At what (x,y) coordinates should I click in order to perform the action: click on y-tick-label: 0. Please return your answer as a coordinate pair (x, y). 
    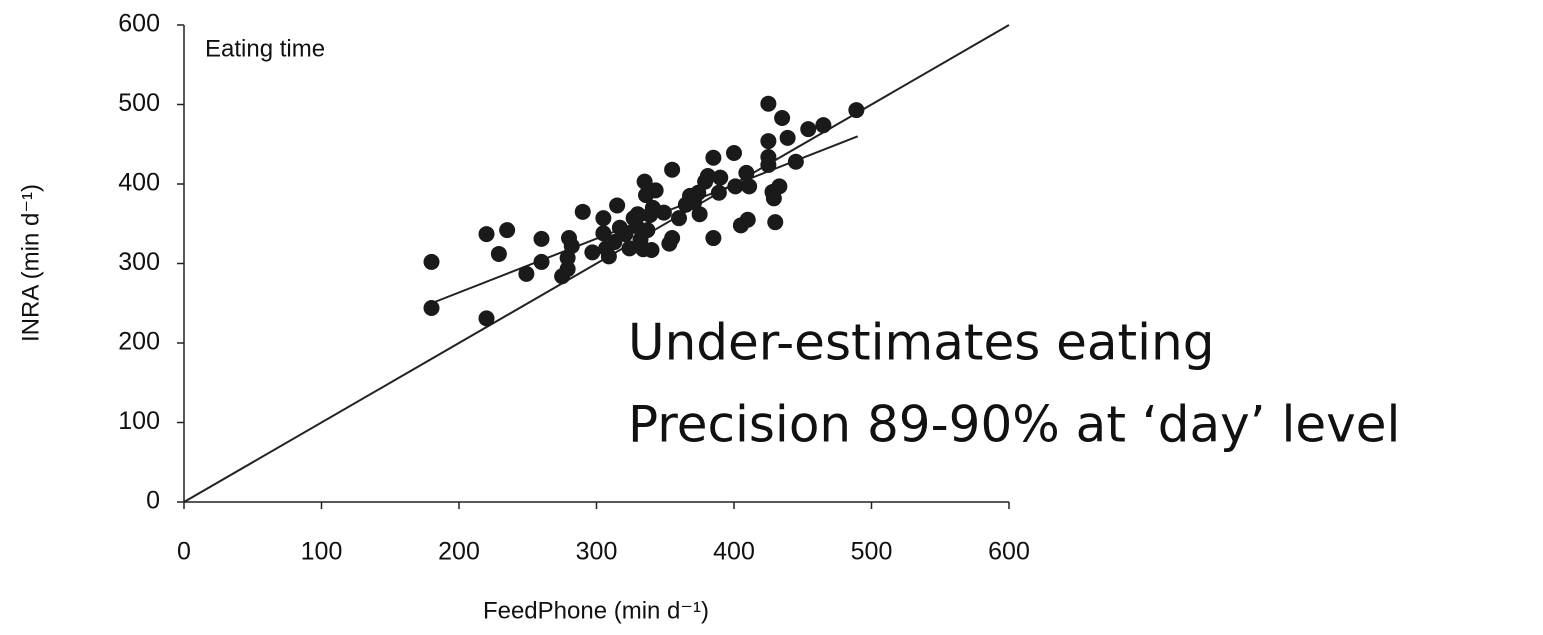
    Looking at the image, I should click on (153, 501).